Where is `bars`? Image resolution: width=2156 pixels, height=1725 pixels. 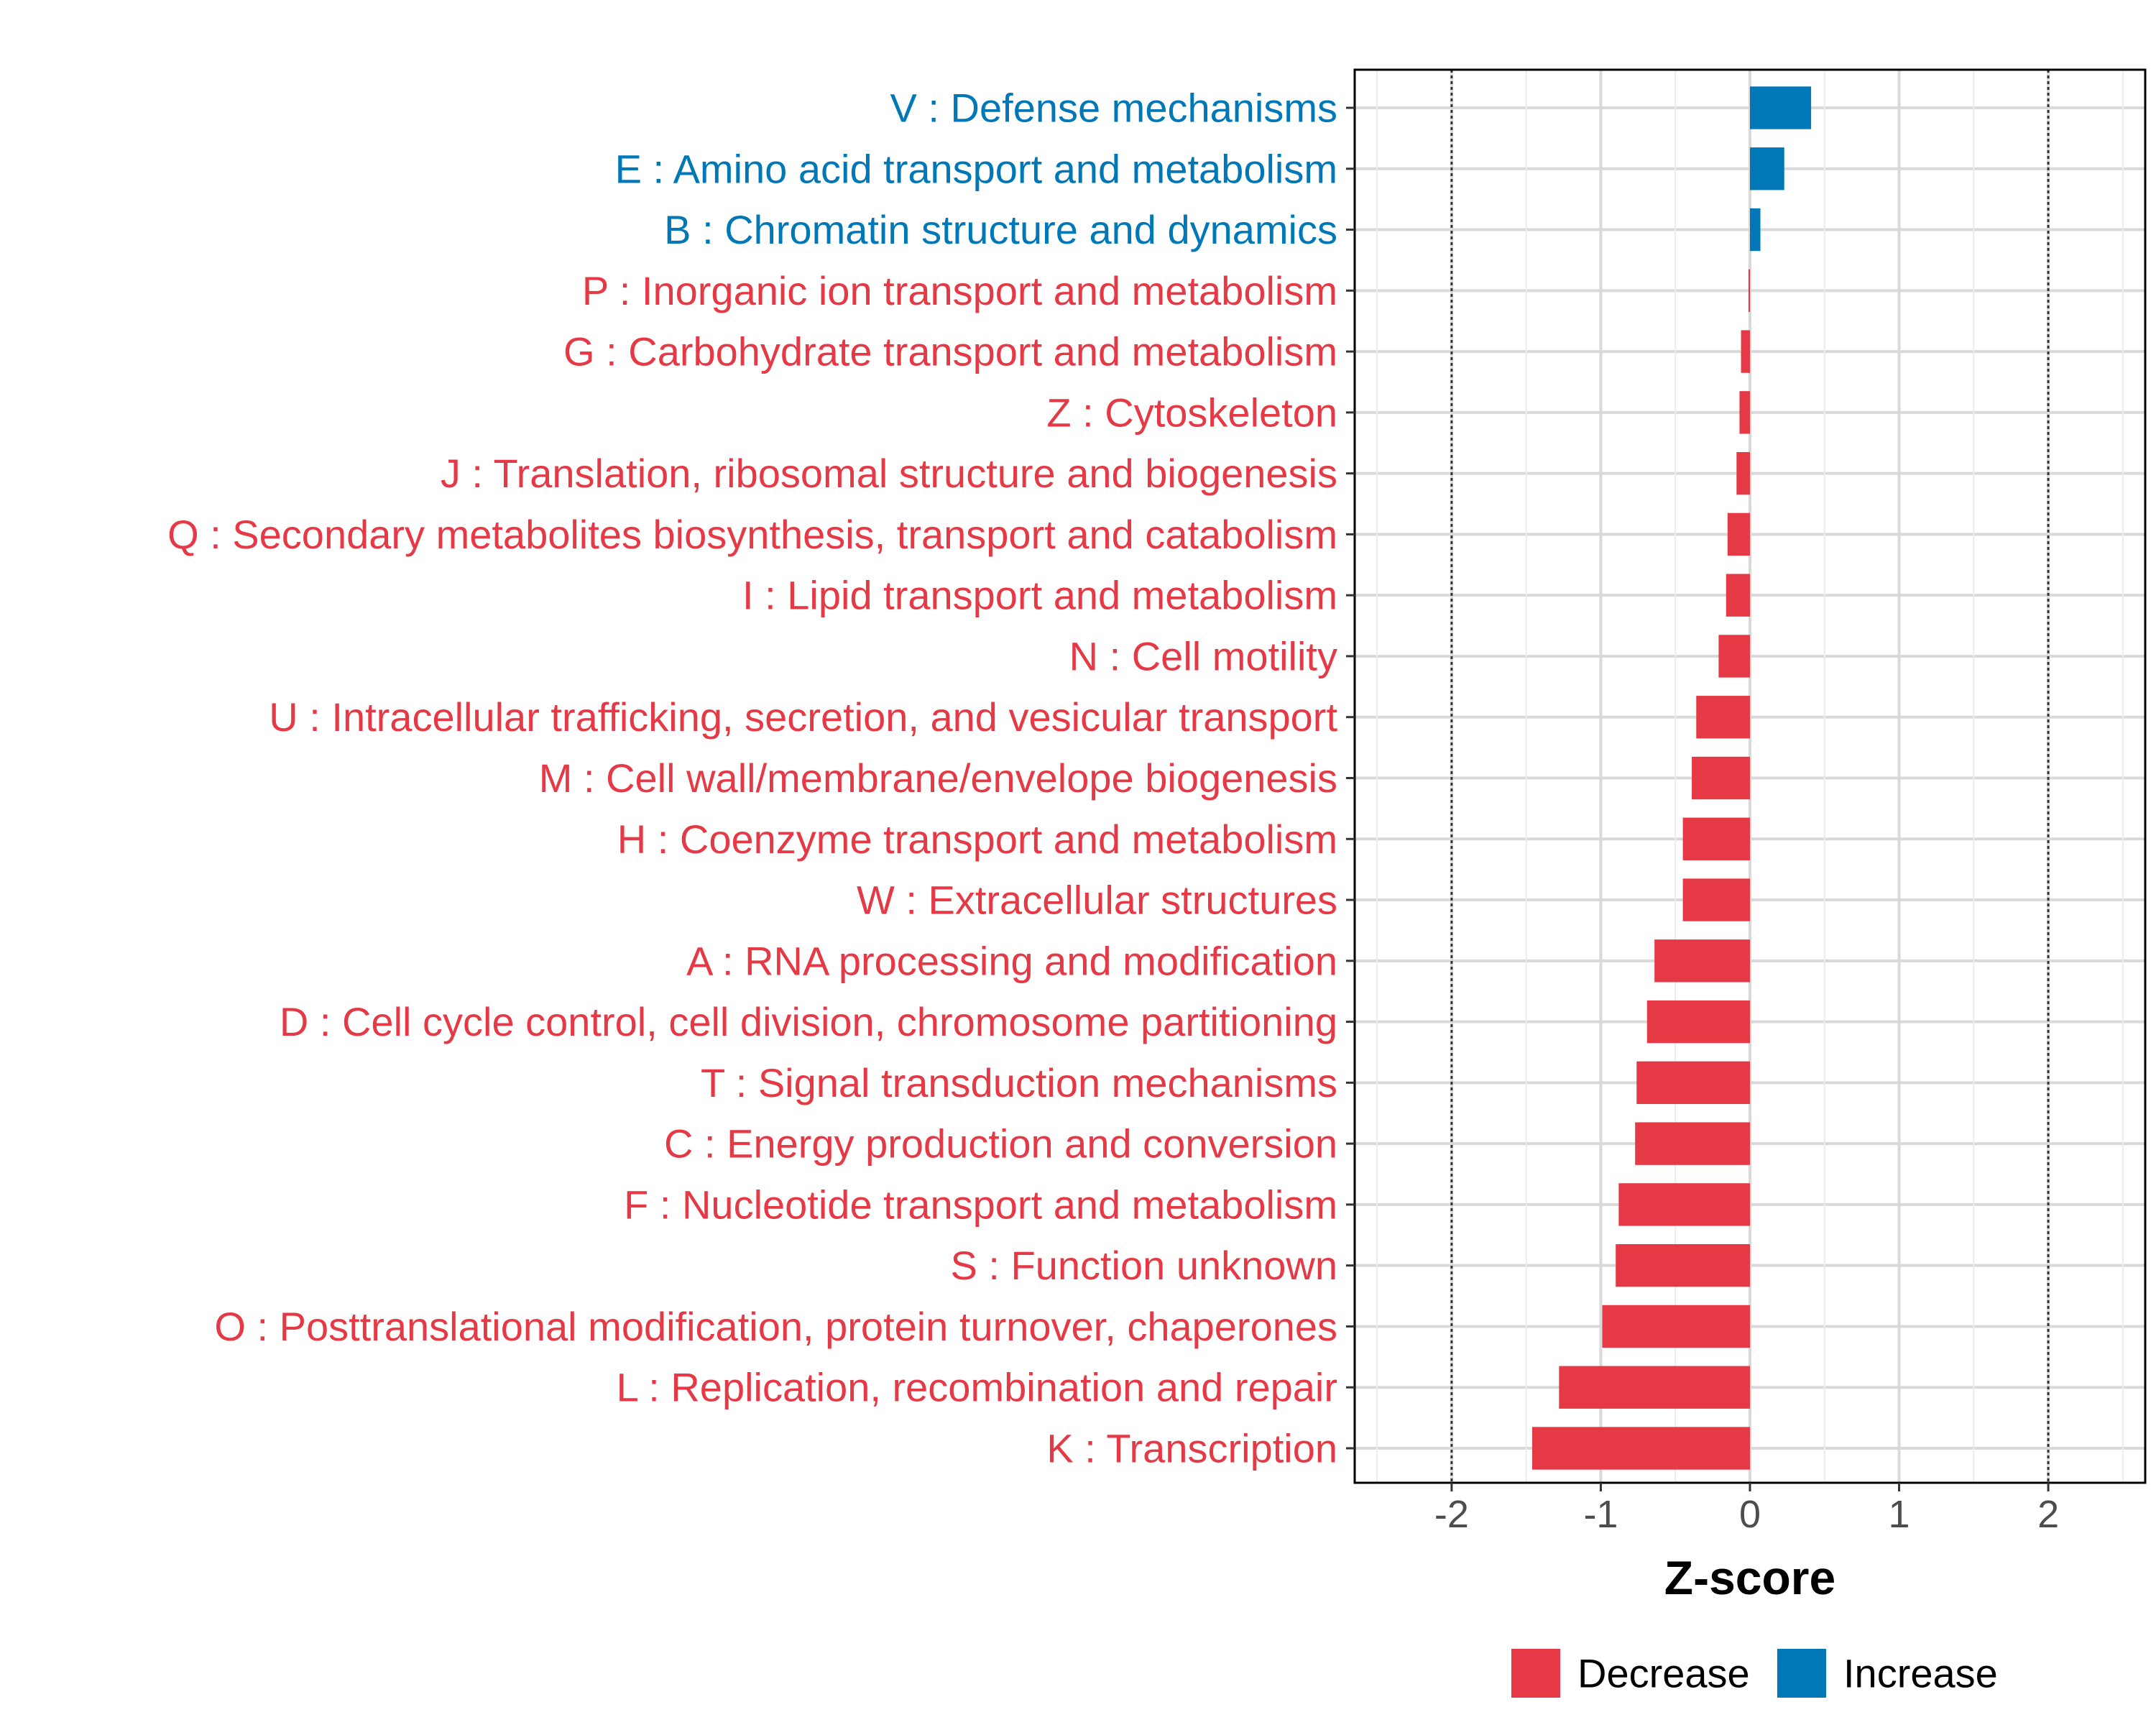 bars is located at coordinates (1672, 778).